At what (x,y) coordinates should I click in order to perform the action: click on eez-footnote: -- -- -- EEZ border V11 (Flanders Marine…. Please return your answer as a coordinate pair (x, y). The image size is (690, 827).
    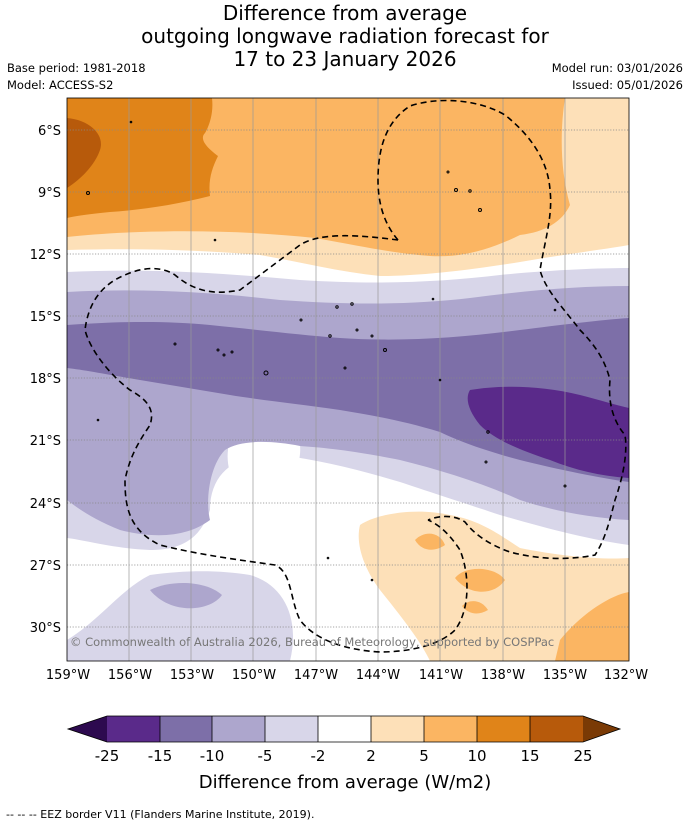
    Looking at the image, I should click on (160, 814).